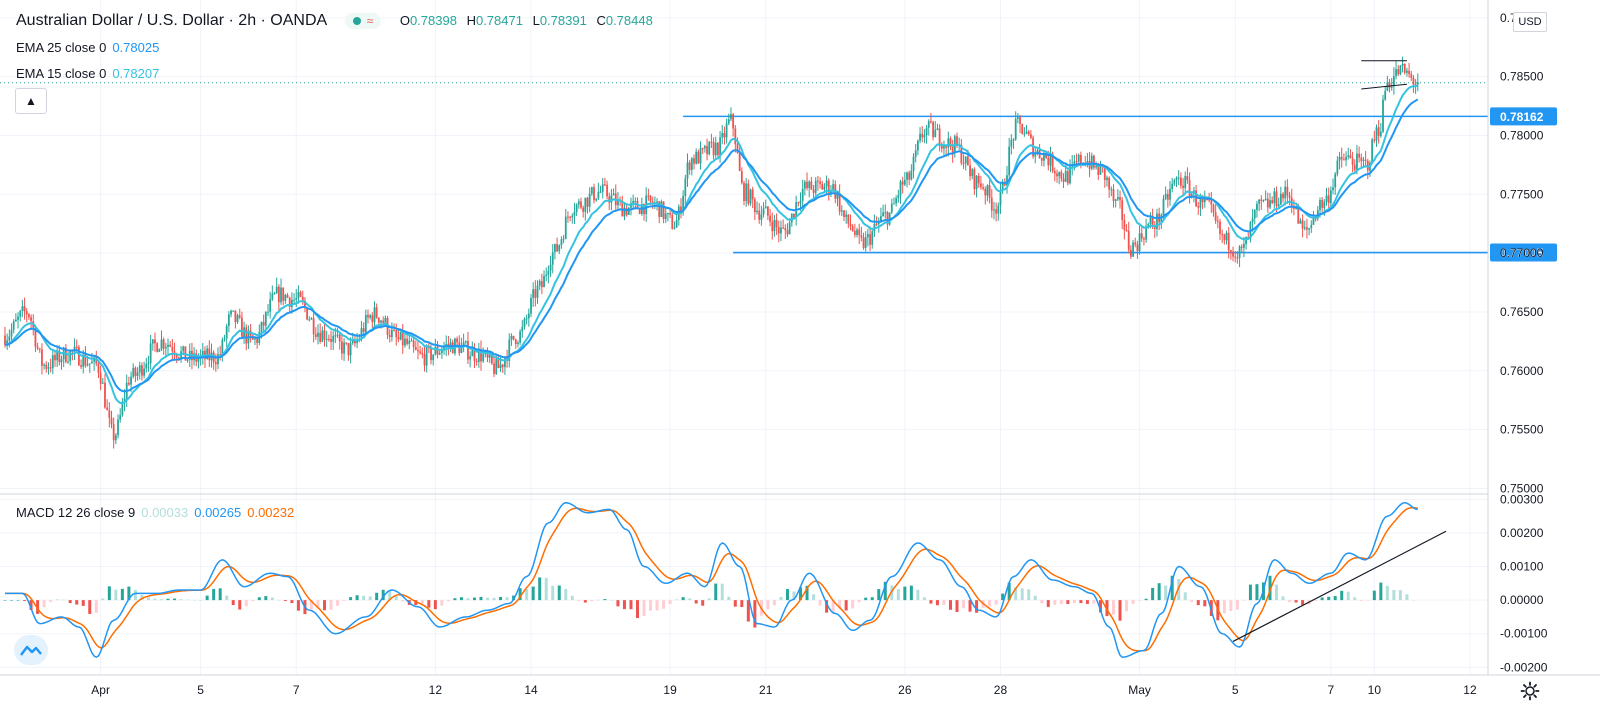 This screenshot has width=1600, height=717. What do you see at coordinates (1530, 22) in the screenshot?
I see `currency-button: USD` at bounding box center [1530, 22].